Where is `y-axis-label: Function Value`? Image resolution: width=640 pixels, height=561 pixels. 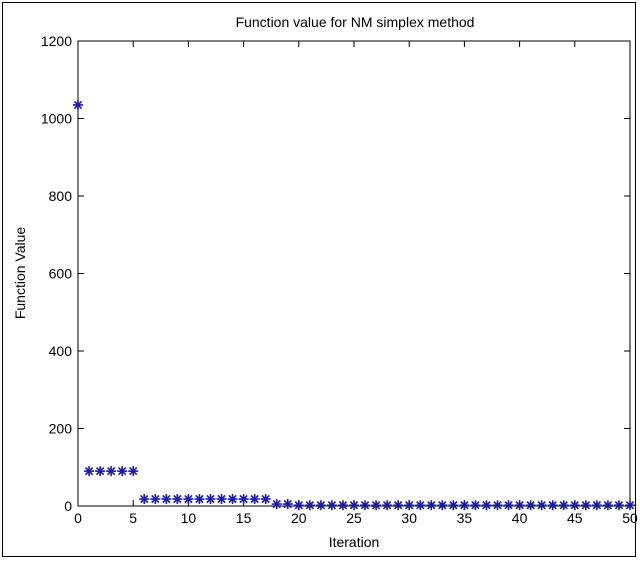
y-axis-label: Function Value is located at coordinates (20, 273).